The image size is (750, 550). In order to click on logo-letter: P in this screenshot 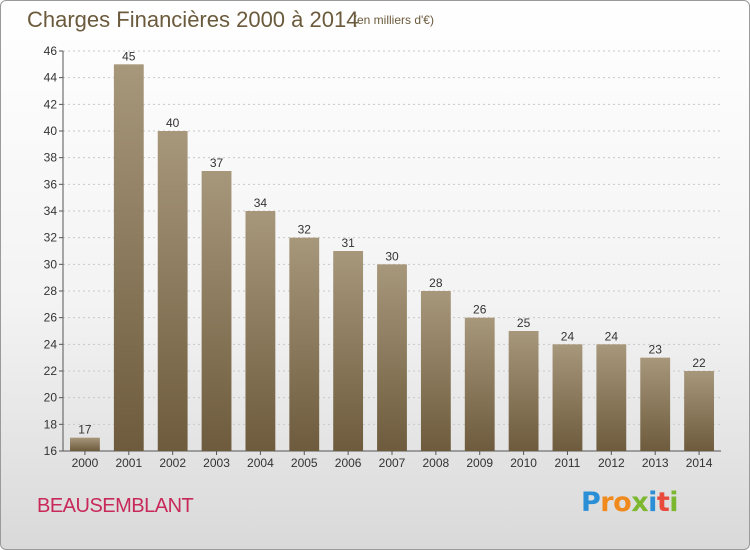, I will do `click(591, 502)`.